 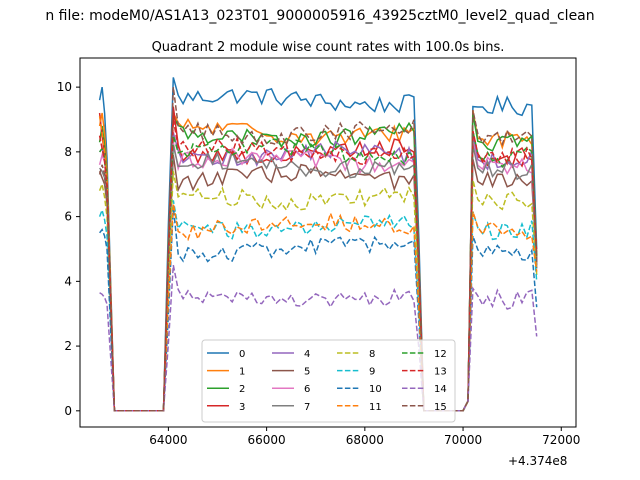 What do you see at coordinates (307, 372) in the screenshot?
I see `legend-label-5: 5` at bounding box center [307, 372].